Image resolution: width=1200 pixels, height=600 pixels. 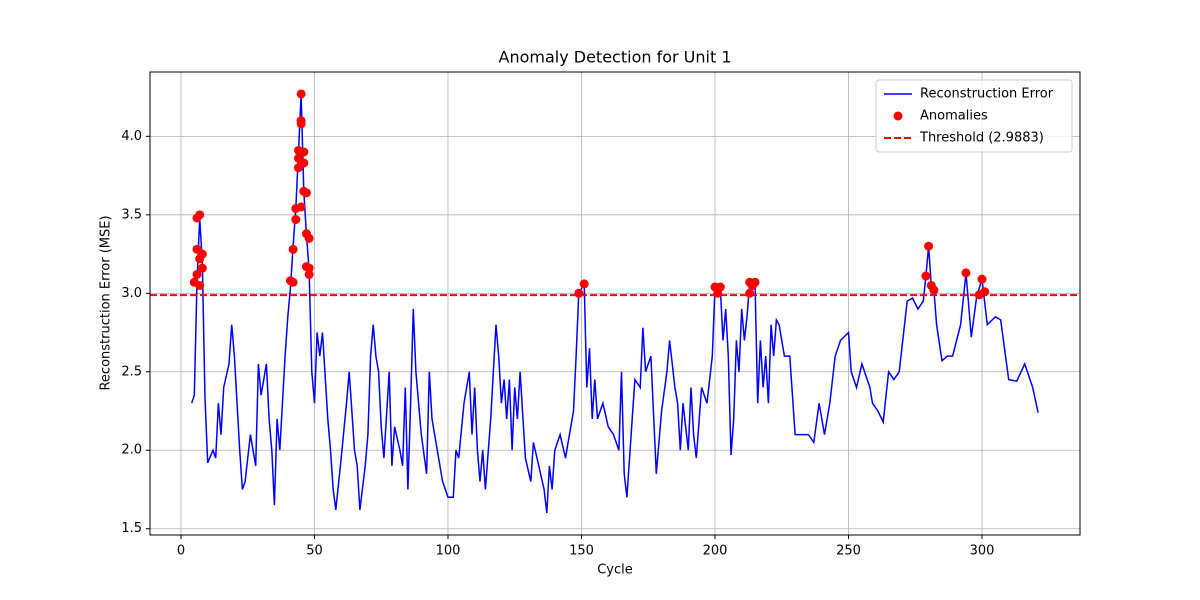 What do you see at coordinates (615, 570) in the screenshot?
I see `x-axis-label: Cycle` at bounding box center [615, 570].